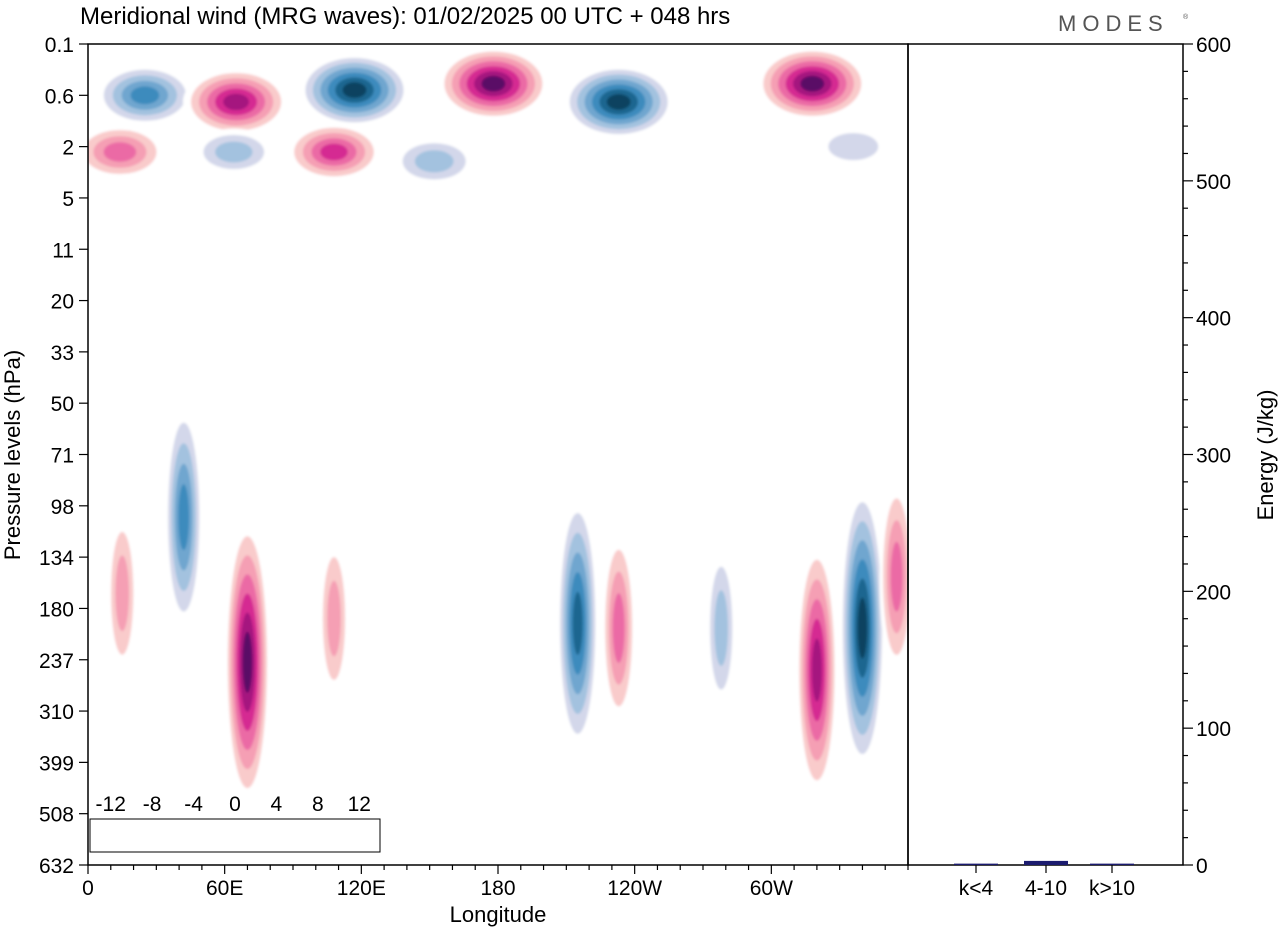  What do you see at coordinates (1113, 23) in the screenshot?
I see `modes-logo: MODES` at bounding box center [1113, 23].